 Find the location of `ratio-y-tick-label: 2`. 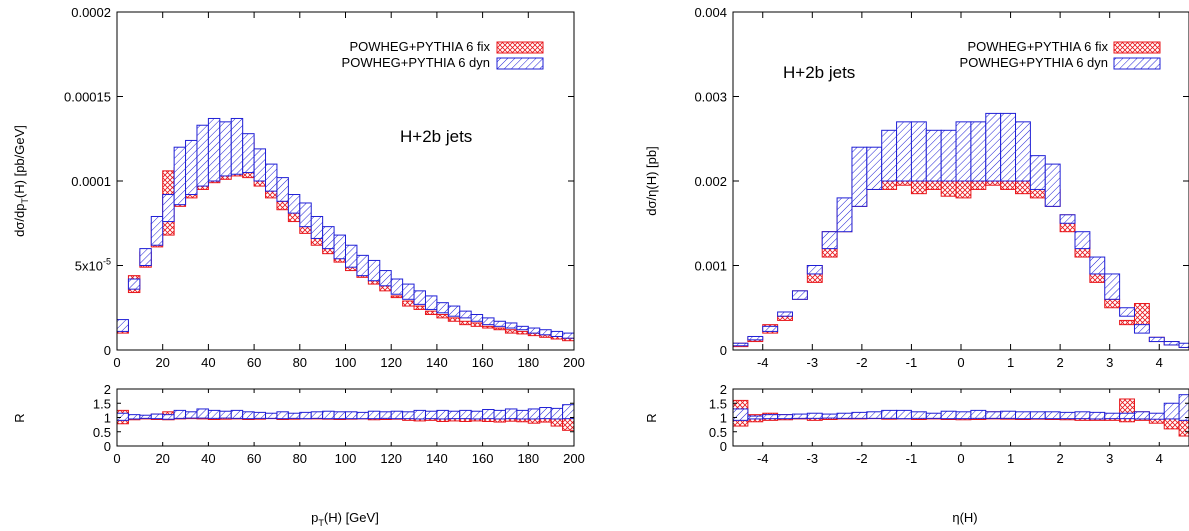

ratio-y-tick-label: 2 is located at coordinates (107, 389).